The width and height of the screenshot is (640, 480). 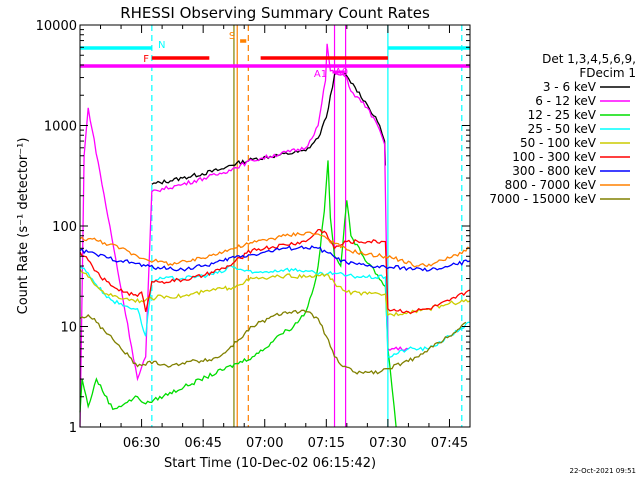 I want to click on x-tick-label: 06:45, so click(x=202, y=443).